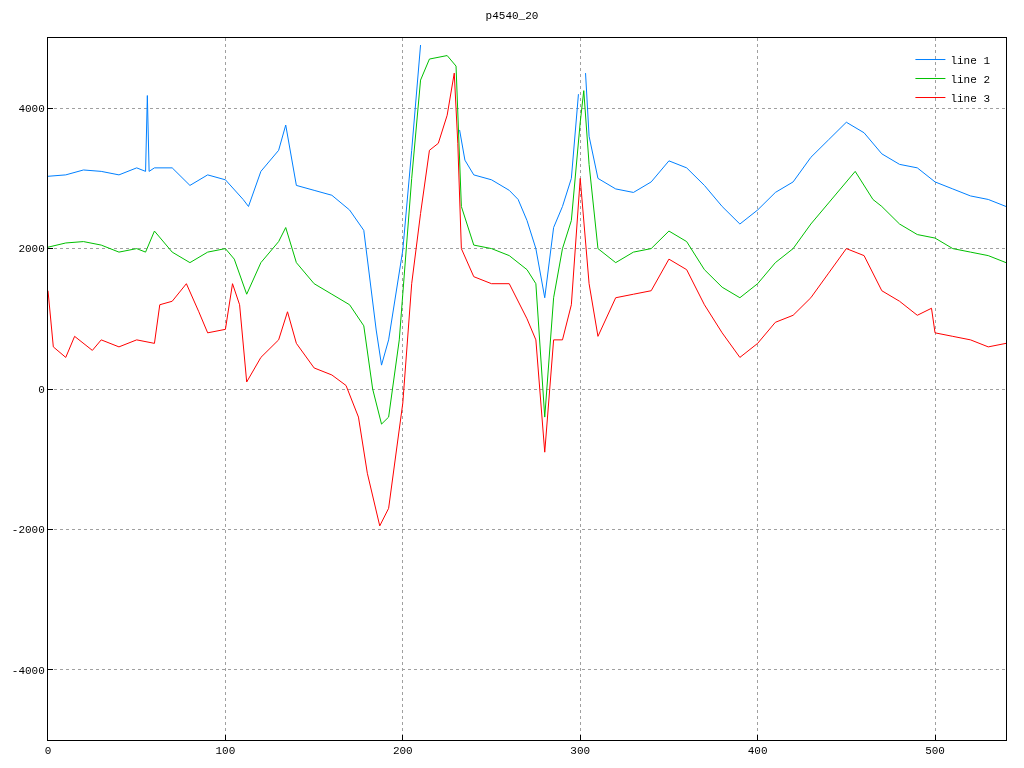 The width and height of the screenshot is (1024, 768). Describe the element at coordinates (225, 751) in the screenshot. I see `x-tick-label: 100` at that location.